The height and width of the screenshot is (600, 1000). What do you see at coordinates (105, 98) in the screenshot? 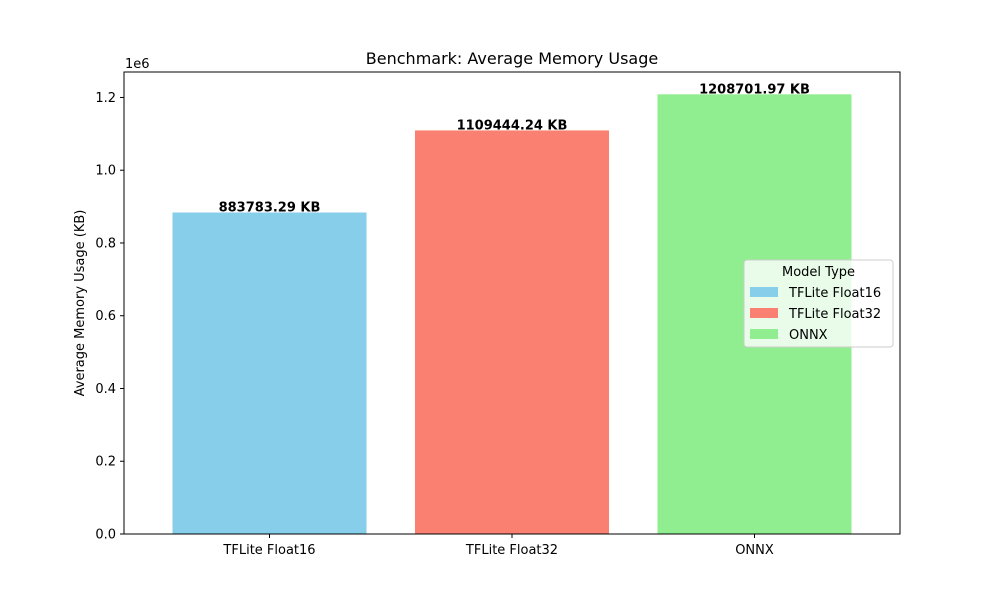
I see `y-tick-label: 1.2` at bounding box center [105, 98].